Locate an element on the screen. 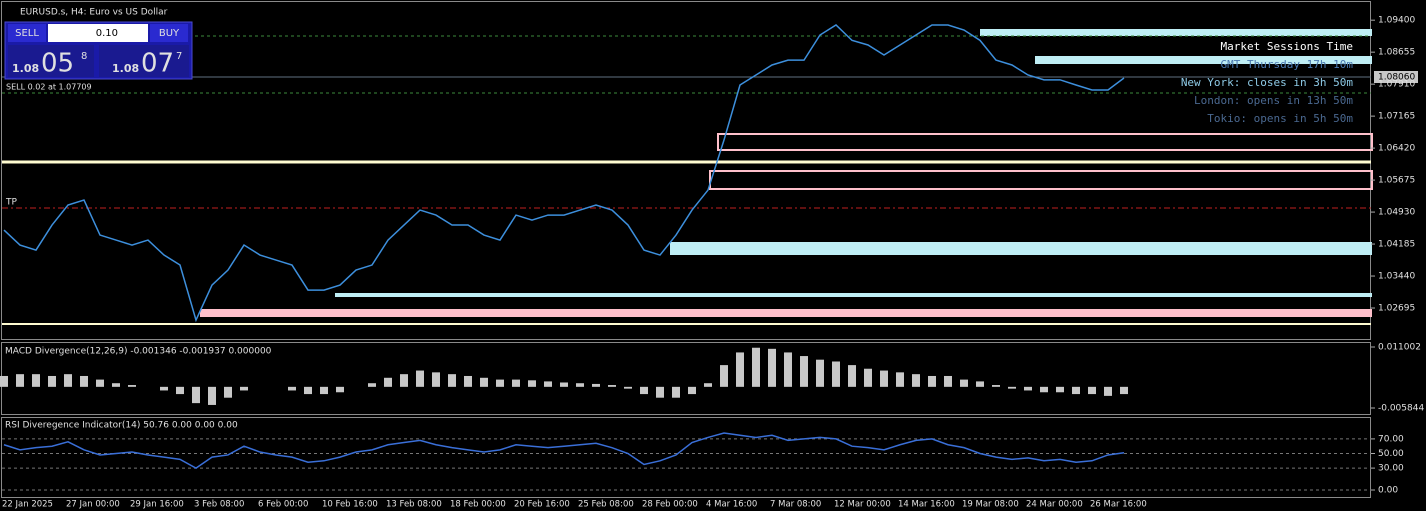  y-tick-label: 1.04185 is located at coordinates (1396, 245).